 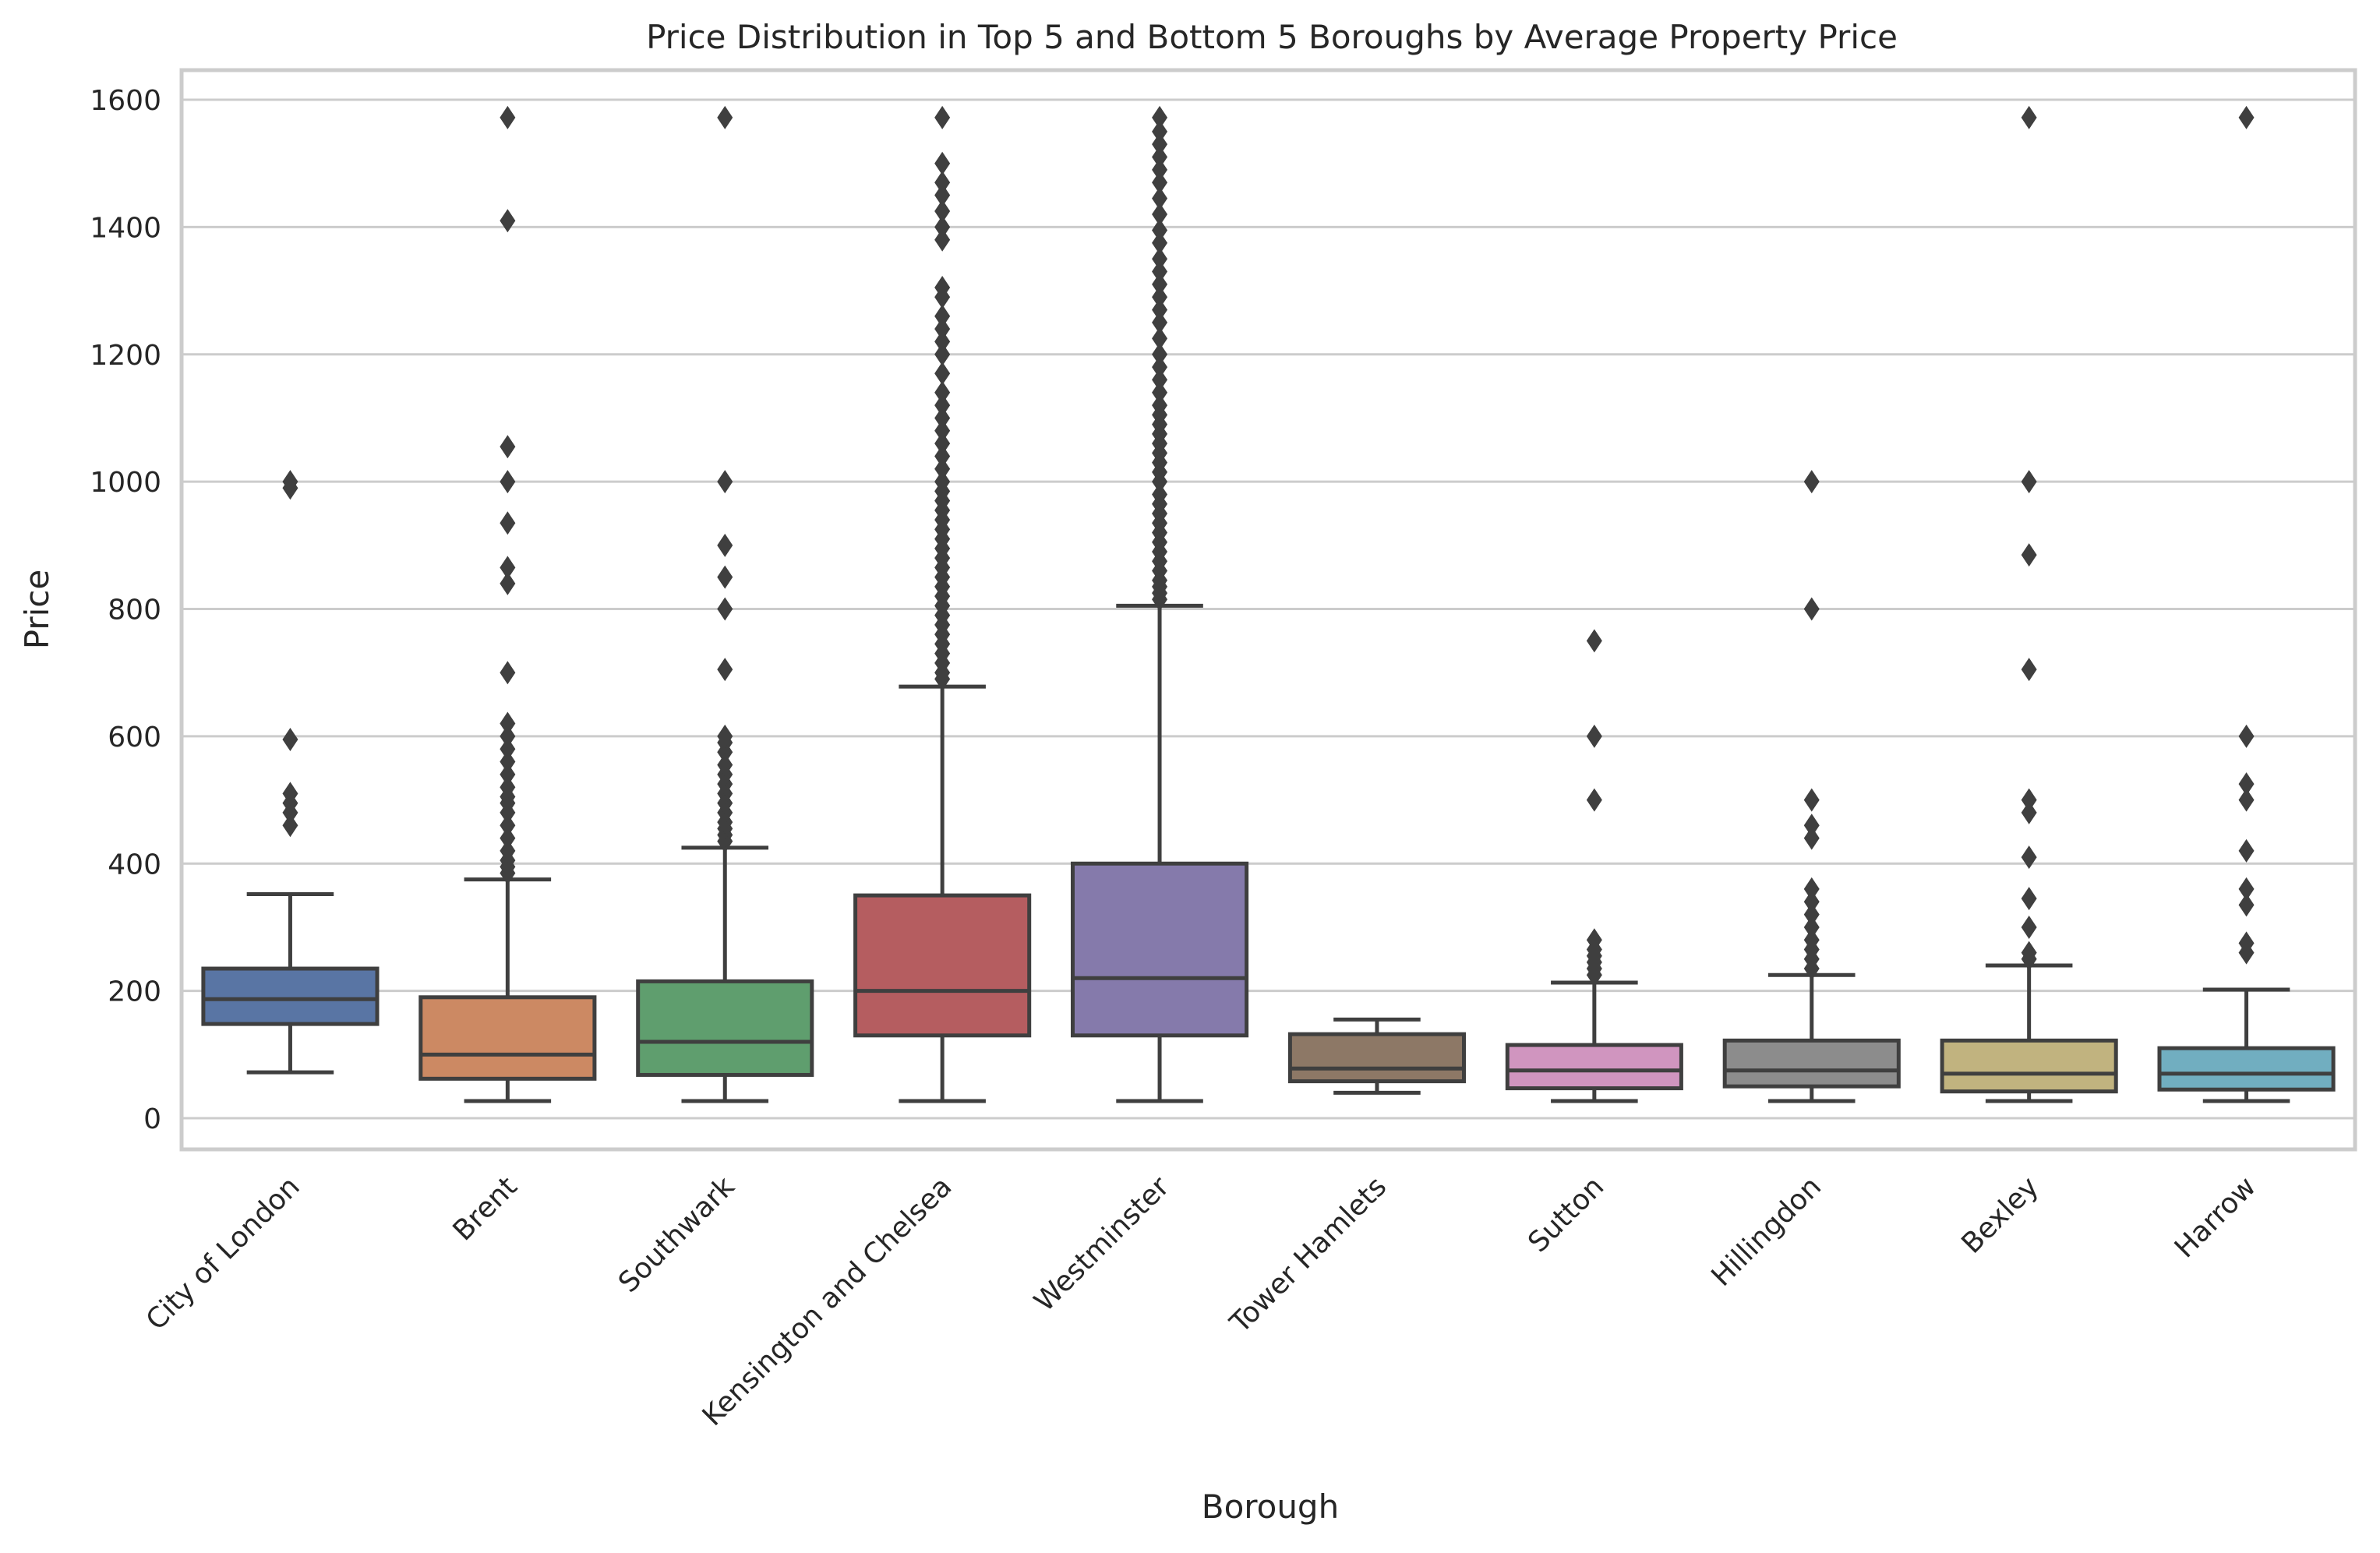 What do you see at coordinates (1271, 1507) in the screenshot?
I see `x-axis-label: Borough` at bounding box center [1271, 1507].